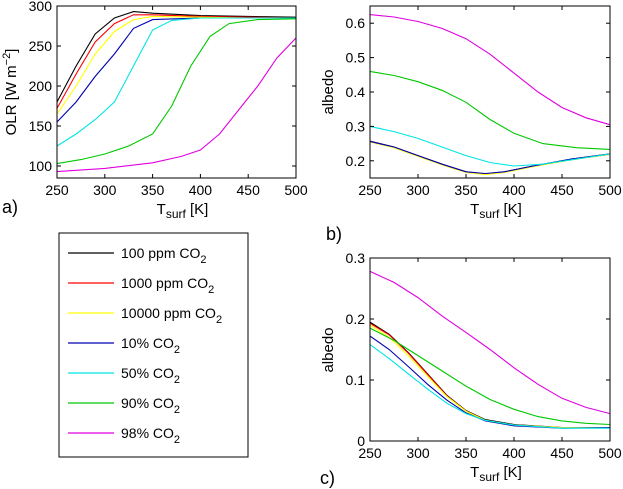  What do you see at coordinates (466, 190) in the screenshot?
I see `x-tick-label-b-2: 350` at bounding box center [466, 190].